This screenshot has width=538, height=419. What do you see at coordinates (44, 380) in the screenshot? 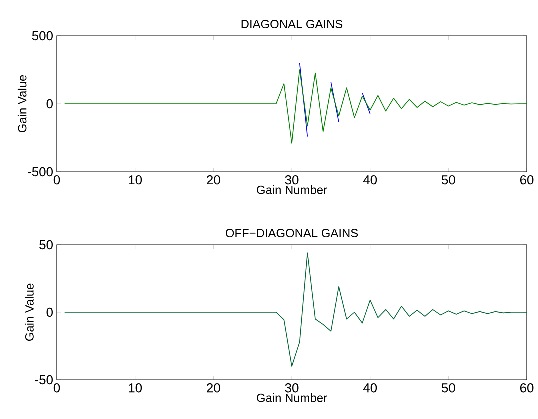
I see `y-tick-label: -50` at bounding box center [44, 380].